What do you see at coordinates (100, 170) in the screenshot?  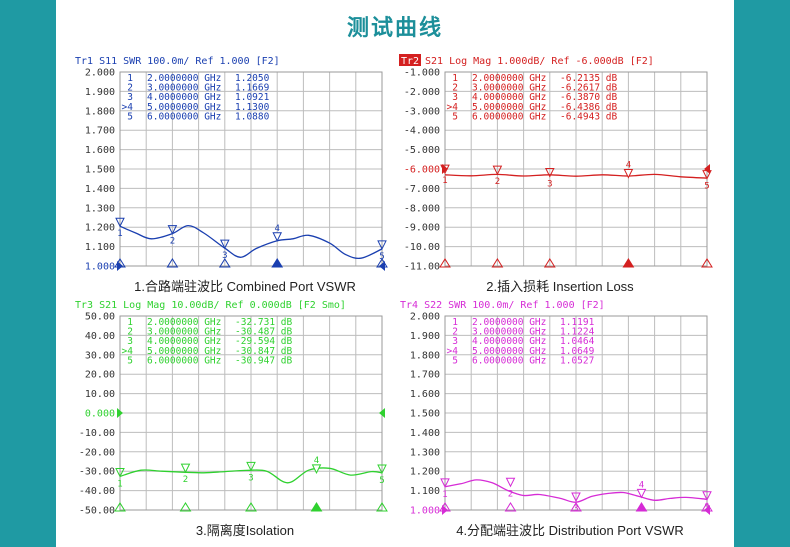 I see `y-tick-label: 1.500` at bounding box center [100, 170].